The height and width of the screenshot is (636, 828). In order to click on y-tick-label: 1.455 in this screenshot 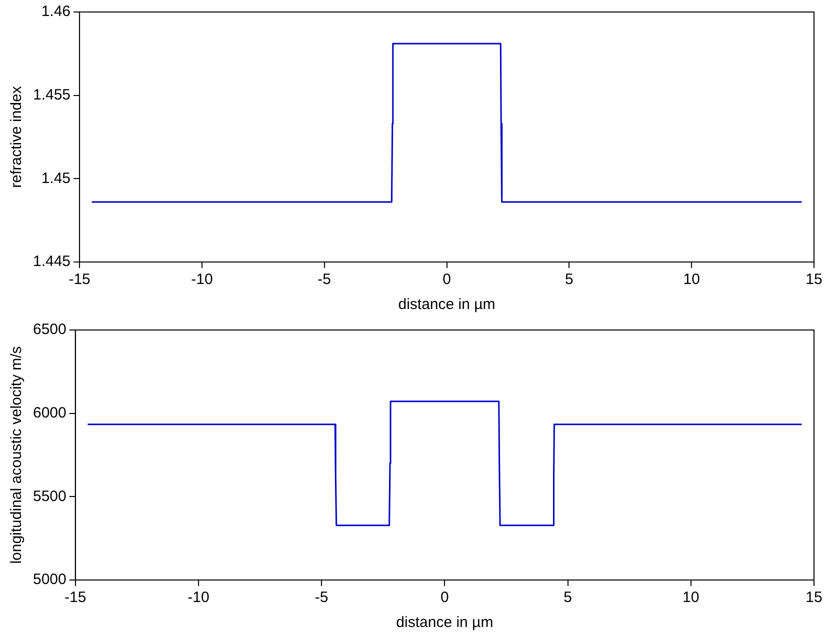, I will do `click(51, 95)`.